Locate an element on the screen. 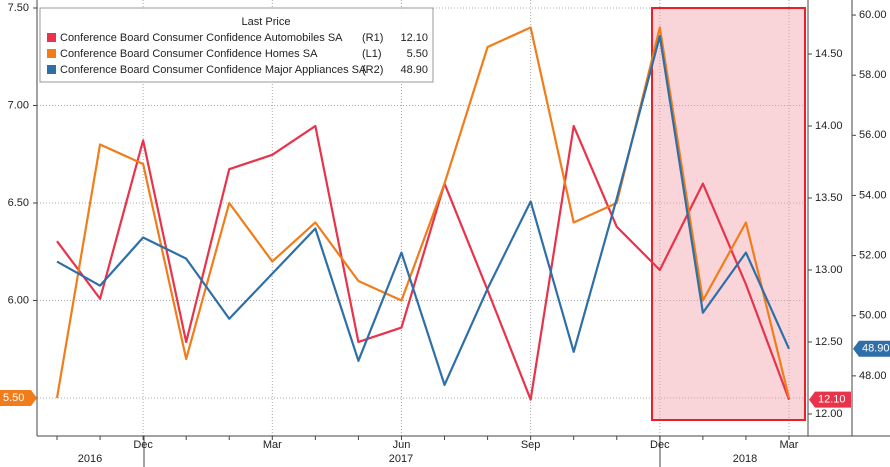  y3-tick-label: 60.00 is located at coordinates (873, 15).